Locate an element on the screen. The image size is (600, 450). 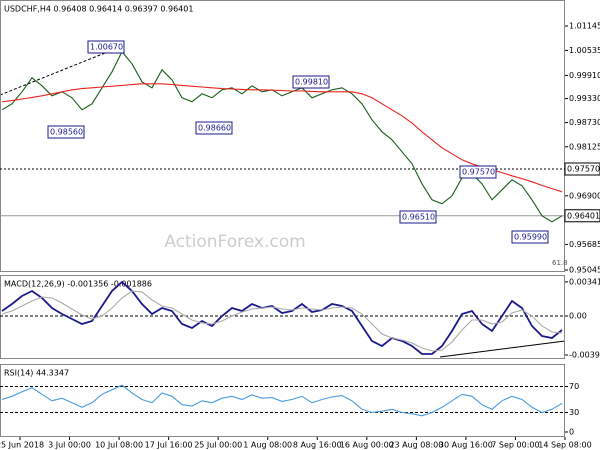
y-tick-label: -0.0039 is located at coordinates (584, 355).